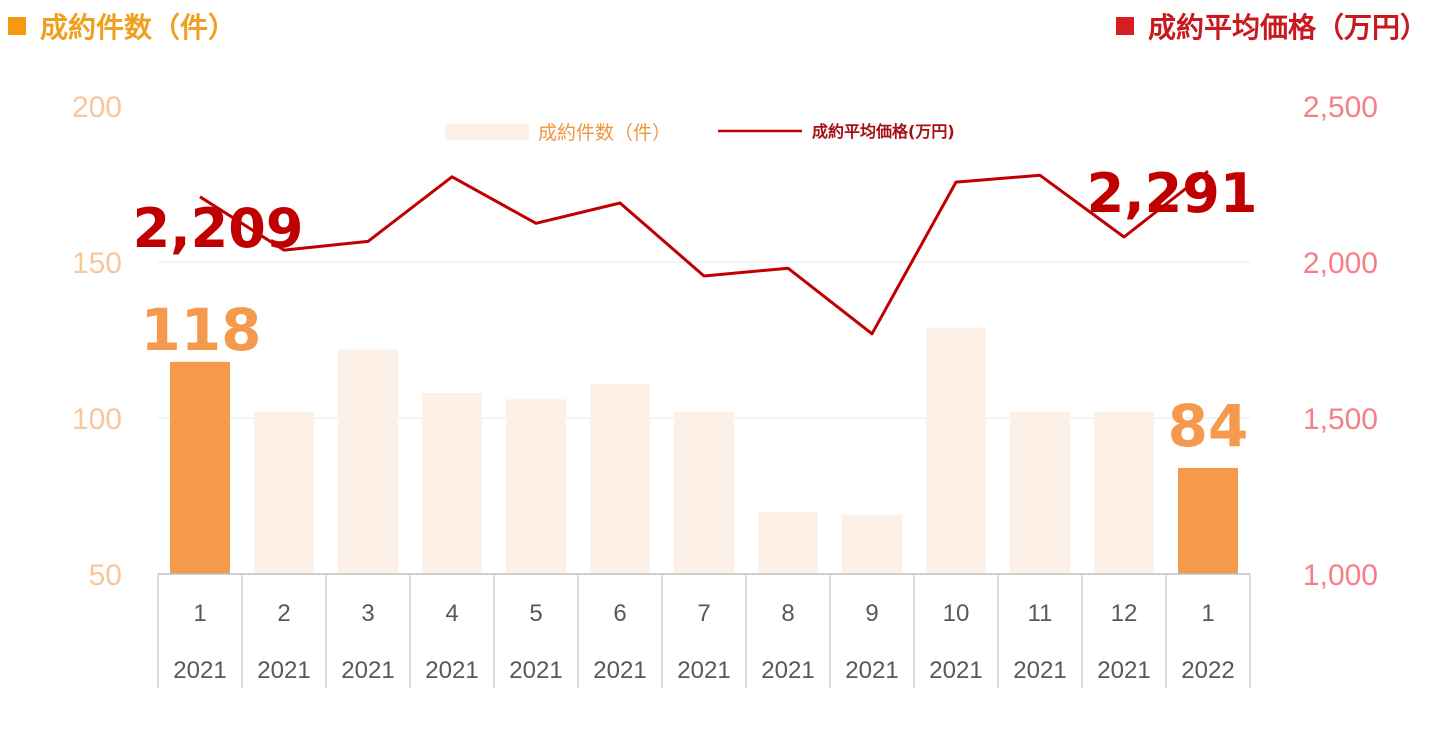 Image resolution: width=1440 pixels, height=738 pixels. What do you see at coordinates (700, 133) in the screenshot?
I see `legend: 成約件数（件） 成約平均価格(万円)` at bounding box center [700, 133].